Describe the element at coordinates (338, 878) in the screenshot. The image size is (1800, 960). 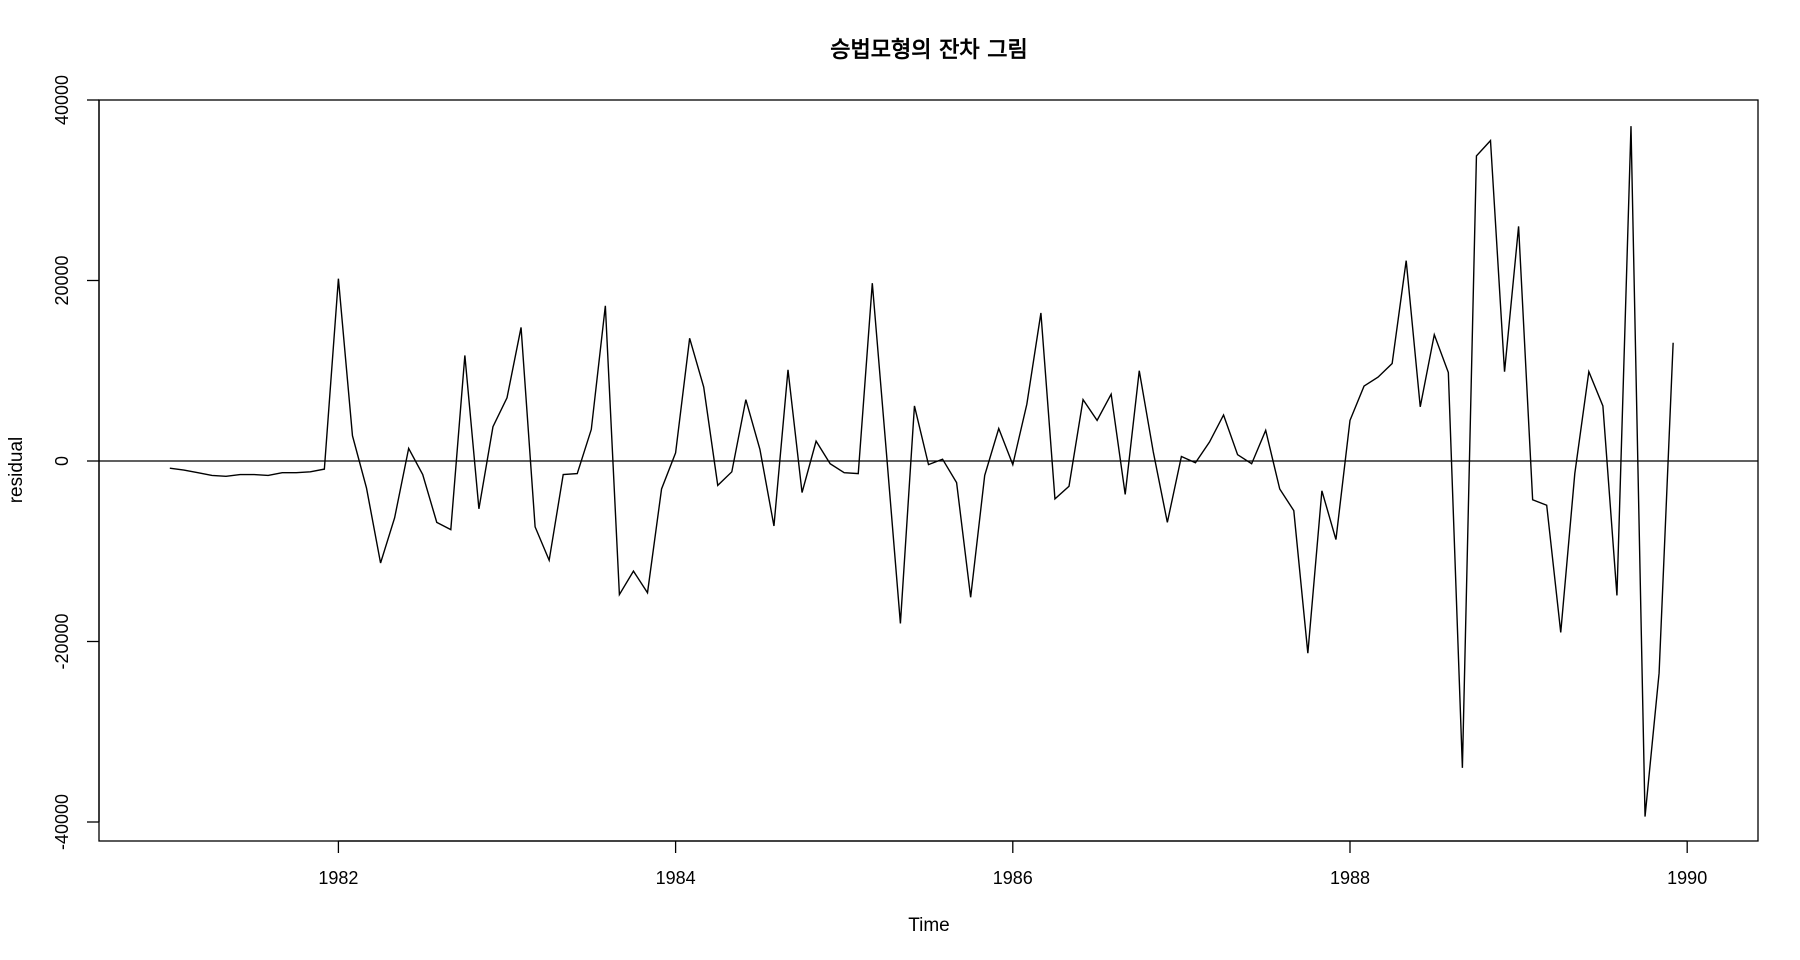
I see `x-tick-label: 1982` at that location.